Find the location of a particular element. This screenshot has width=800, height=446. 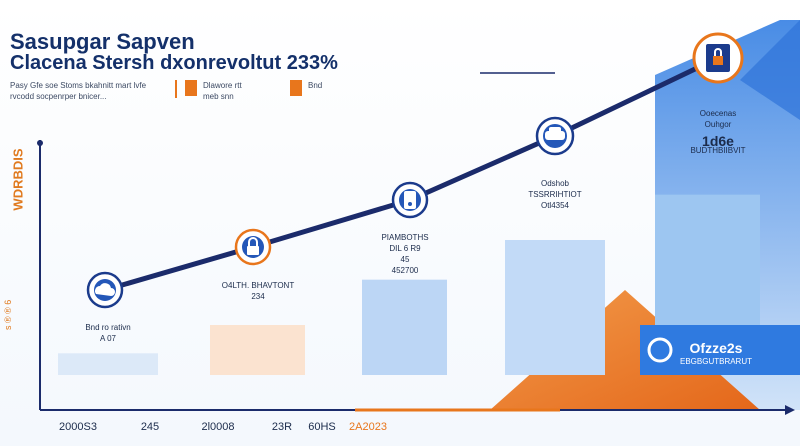

badge-ring is located at coordinates (660, 350).